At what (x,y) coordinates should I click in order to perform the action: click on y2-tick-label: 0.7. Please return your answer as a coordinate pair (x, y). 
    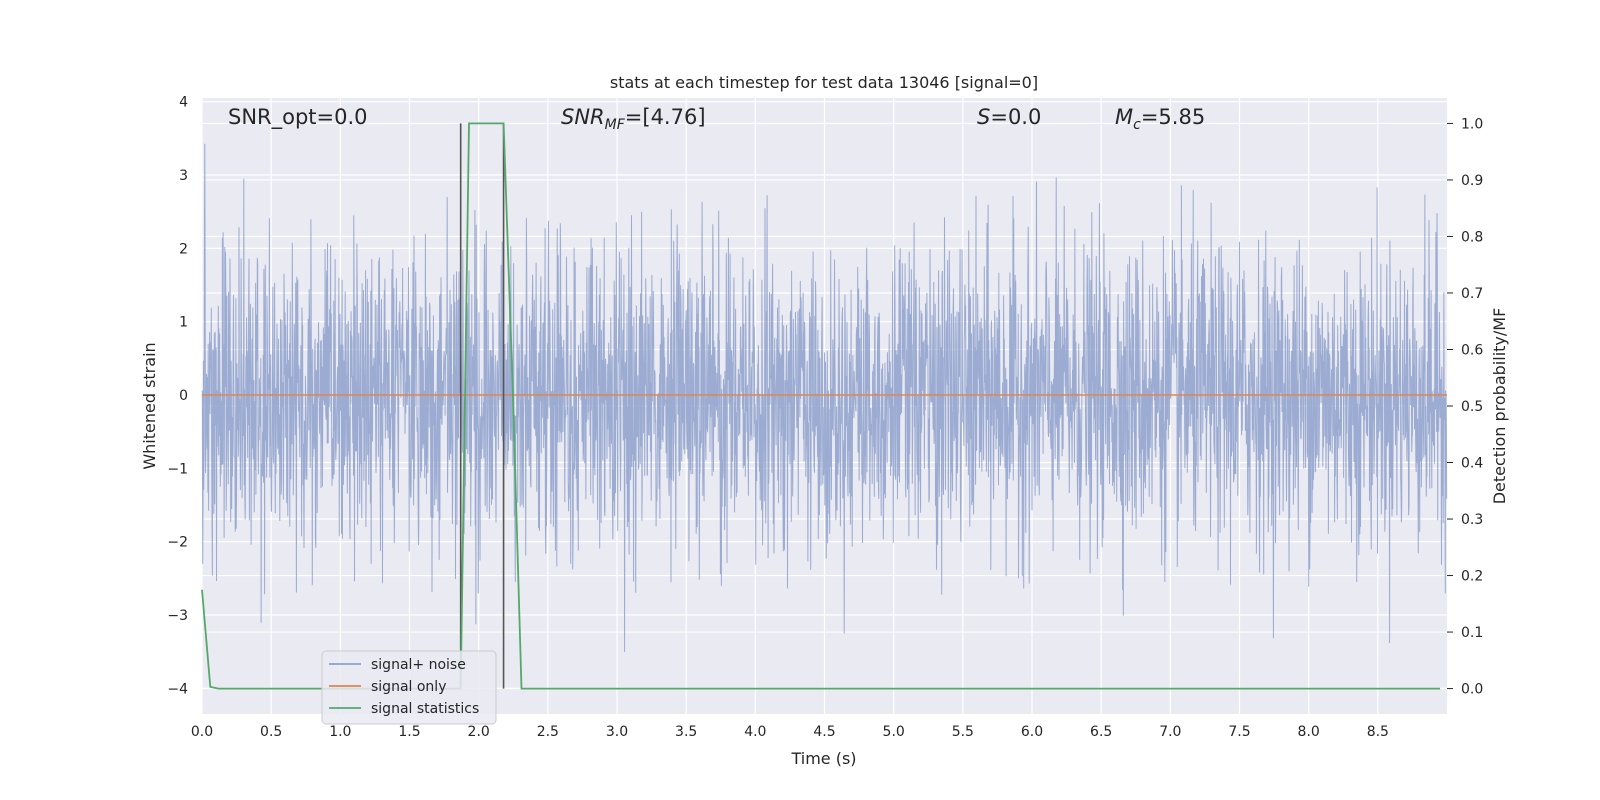
    Looking at the image, I should click on (1472, 294).